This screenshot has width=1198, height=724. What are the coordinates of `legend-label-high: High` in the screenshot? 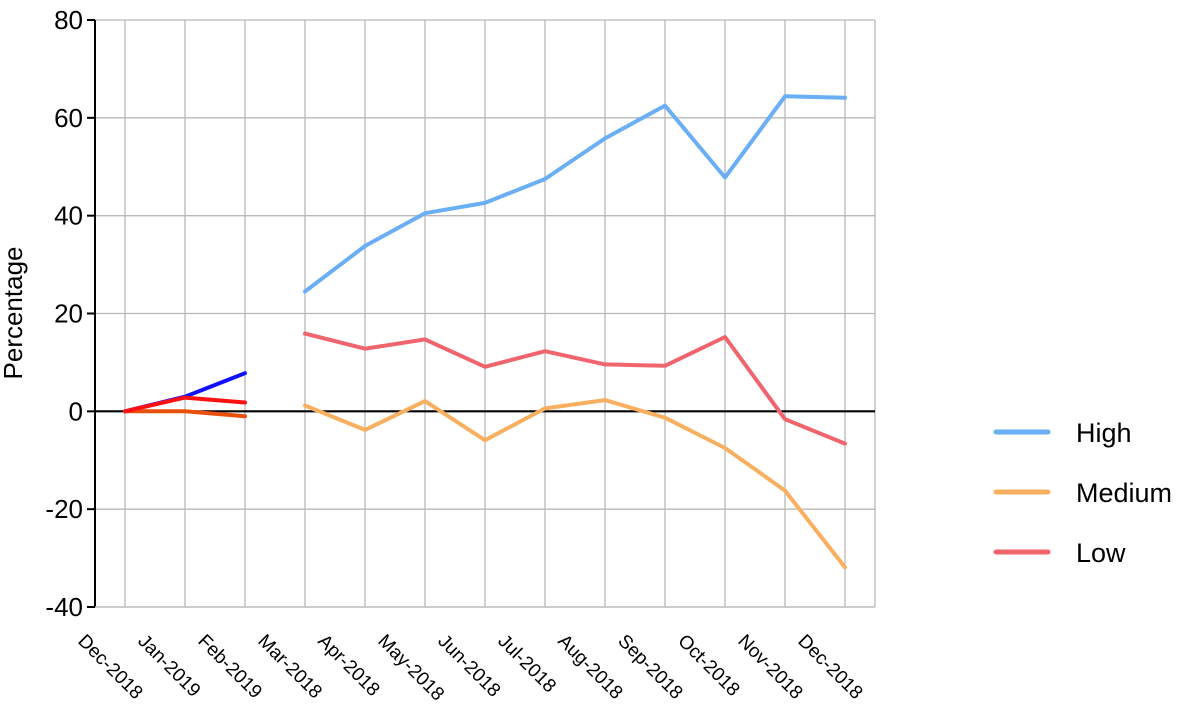 It's located at (1104, 433).